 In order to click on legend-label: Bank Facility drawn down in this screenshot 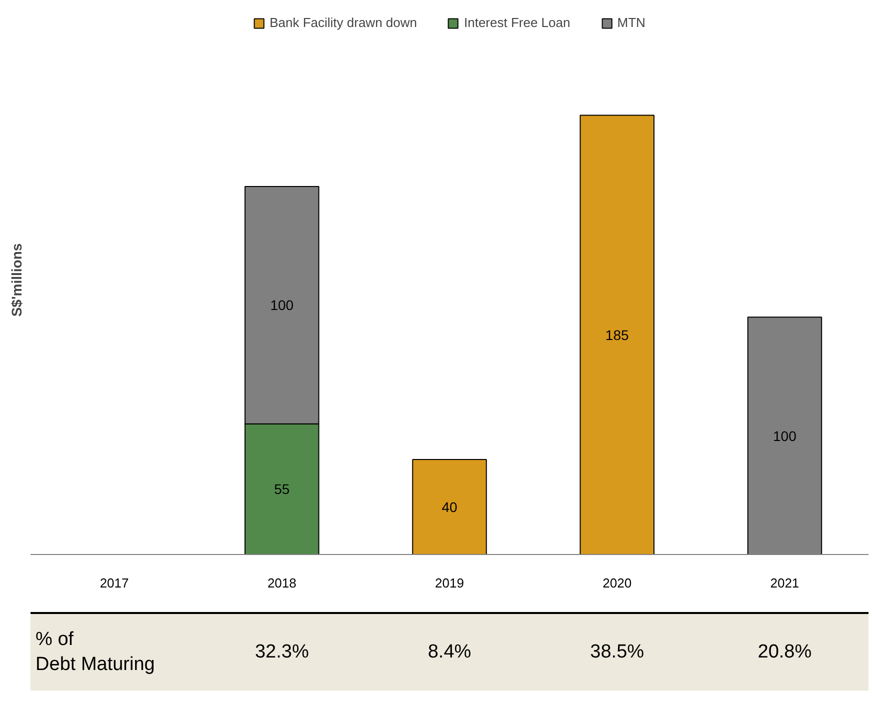, I will do `click(343, 22)`.